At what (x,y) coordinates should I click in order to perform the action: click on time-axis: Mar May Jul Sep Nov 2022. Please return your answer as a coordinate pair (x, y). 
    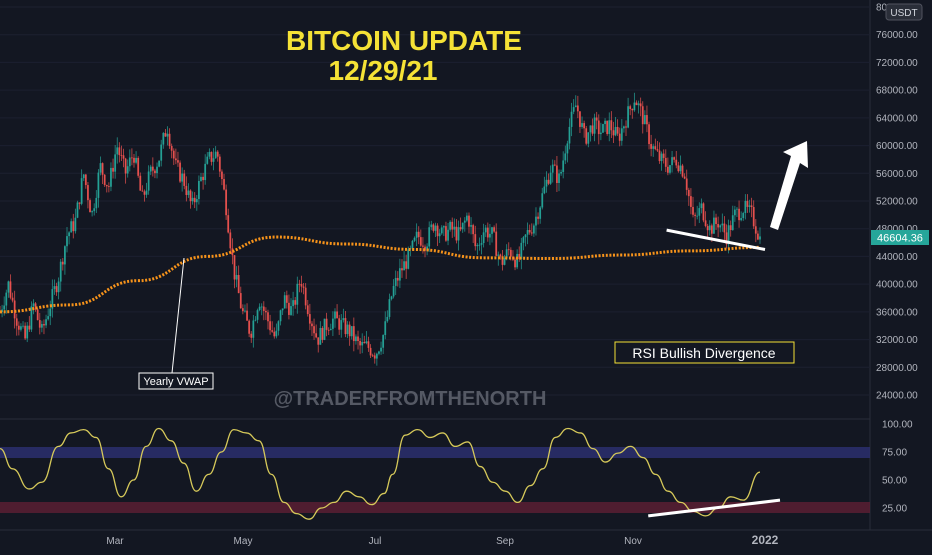
    Looking at the image, I should click on (442, 540).